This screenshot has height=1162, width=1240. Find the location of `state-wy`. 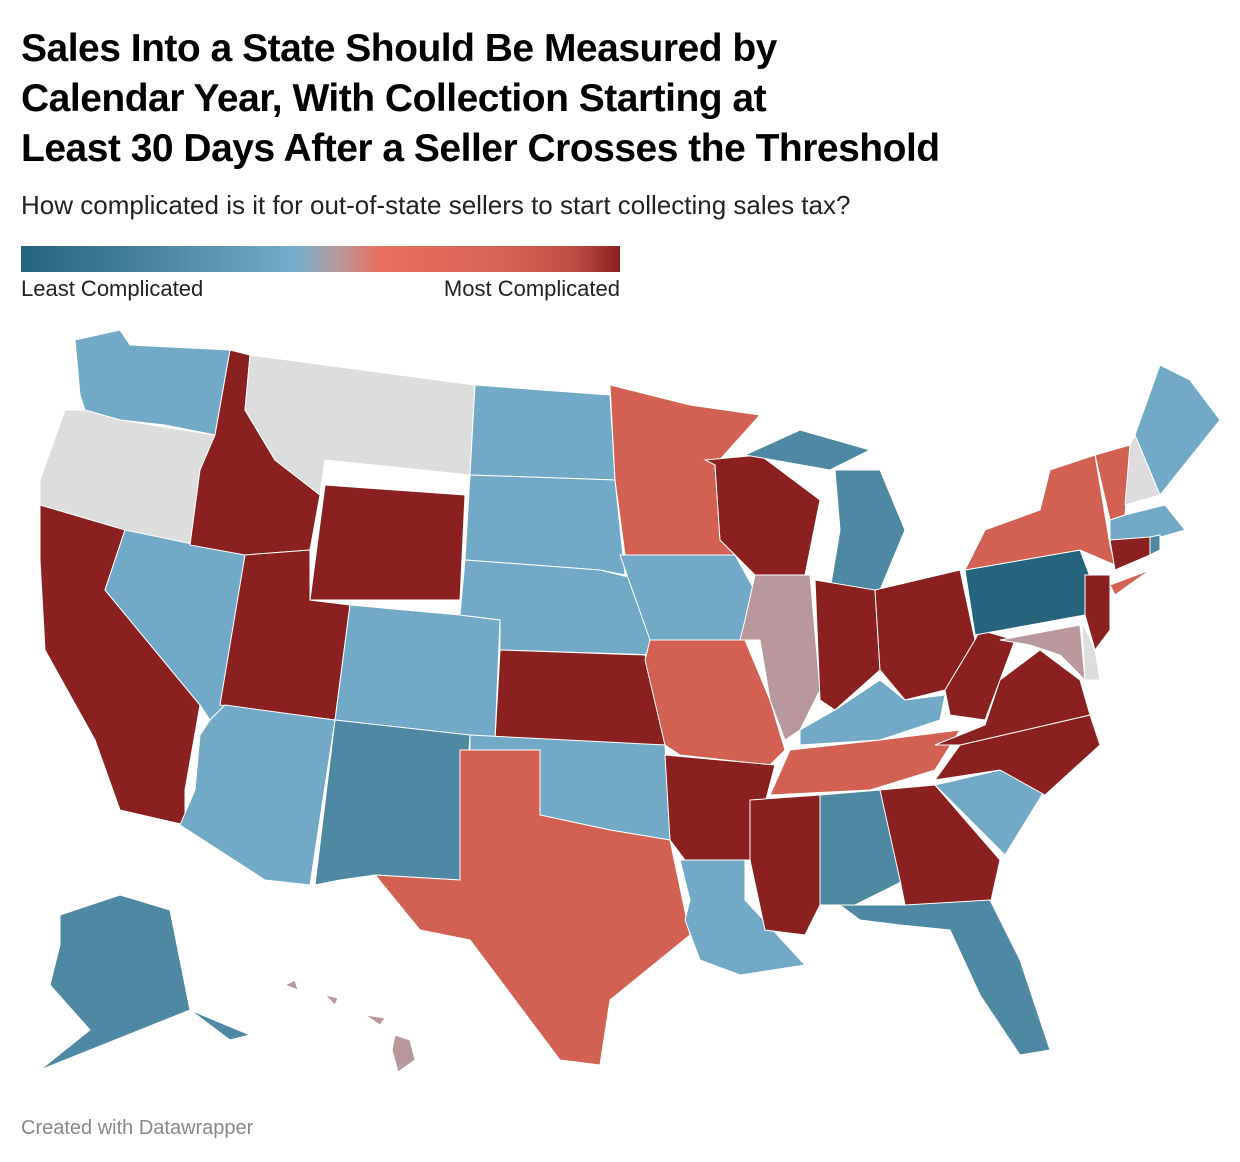

state-wy is located at coordinates (387, 542).